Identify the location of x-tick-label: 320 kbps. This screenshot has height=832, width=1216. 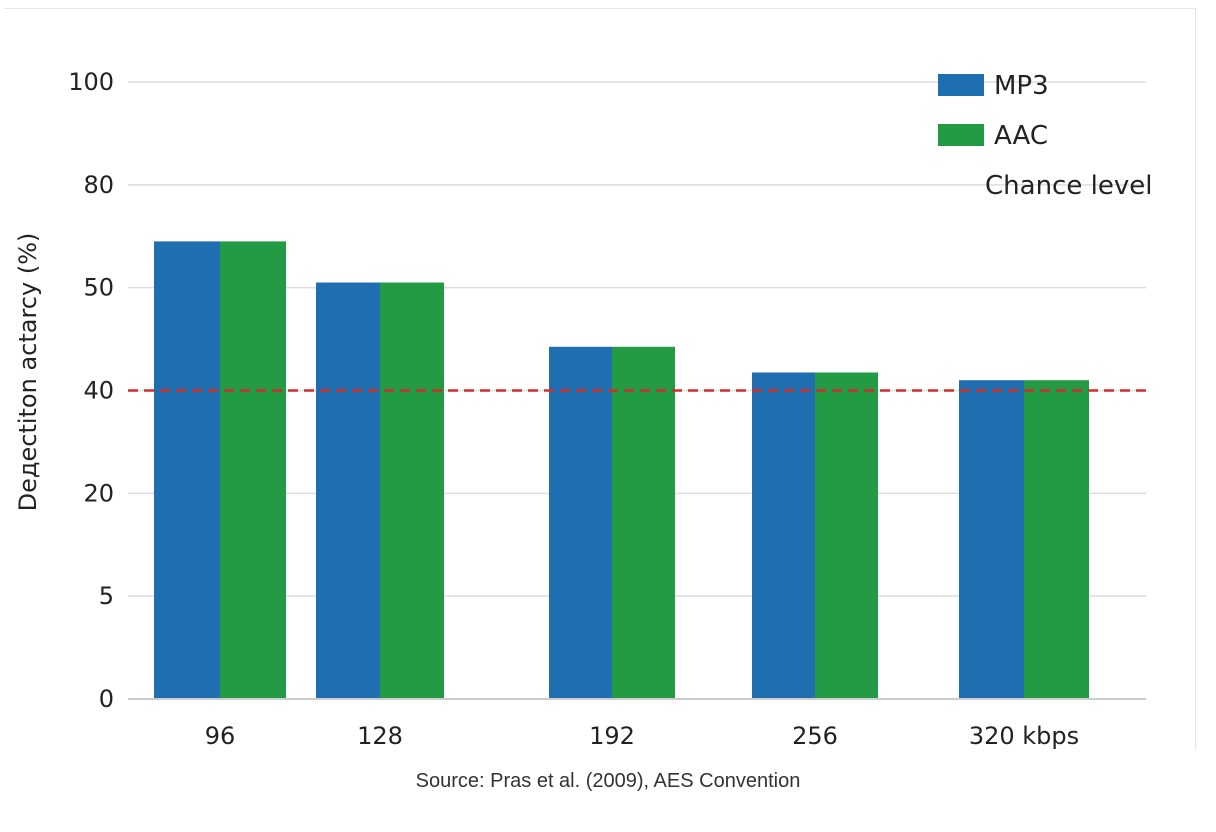
(1024, 736).